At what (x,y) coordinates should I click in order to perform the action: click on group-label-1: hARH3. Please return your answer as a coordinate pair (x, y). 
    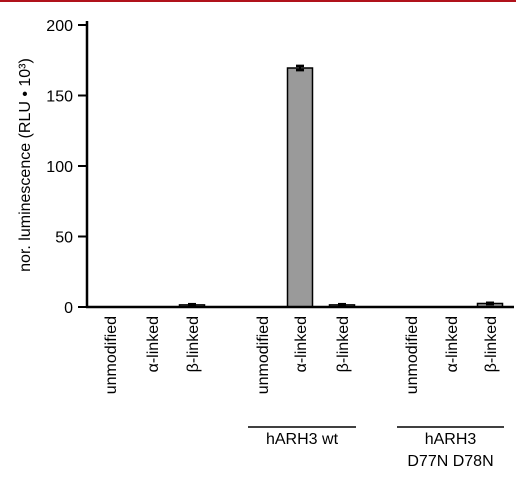
    Looking at the image, I should click on (451, 439).